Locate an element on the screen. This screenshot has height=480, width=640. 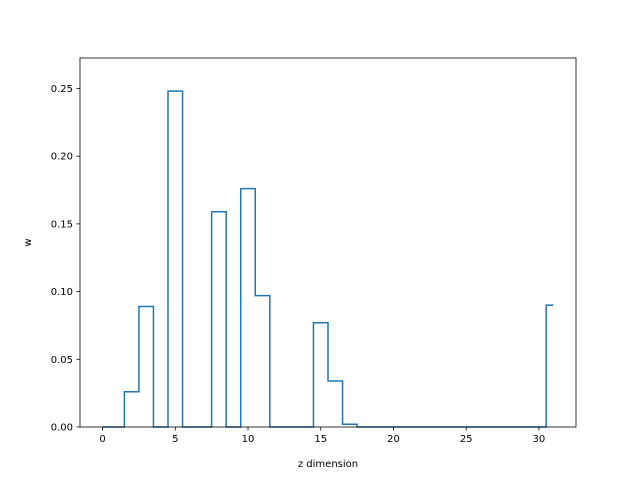
x-tick-label: 5 is located at coordinates (175, 439).